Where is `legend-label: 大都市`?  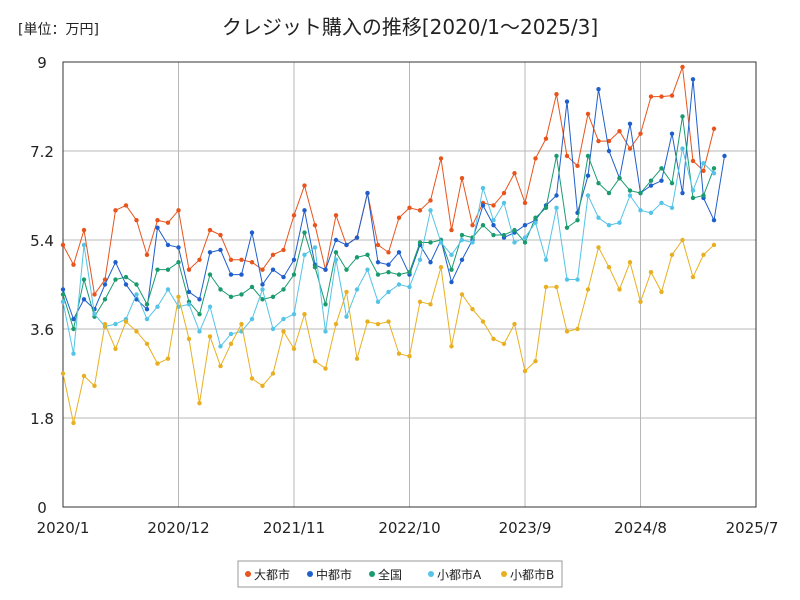 legend-label: 大都市 is located at coordinates (272, 574).